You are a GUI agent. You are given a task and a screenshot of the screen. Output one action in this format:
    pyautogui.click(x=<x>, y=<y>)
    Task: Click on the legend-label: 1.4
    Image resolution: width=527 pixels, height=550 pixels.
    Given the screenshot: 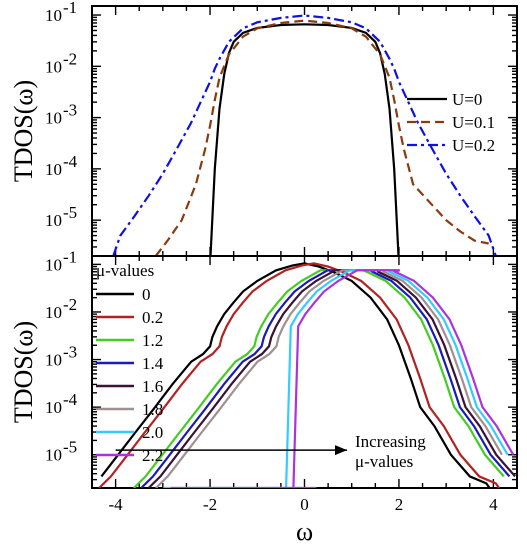 What is the action you would take?
    pyautogui.click(x=153, y=363)
    